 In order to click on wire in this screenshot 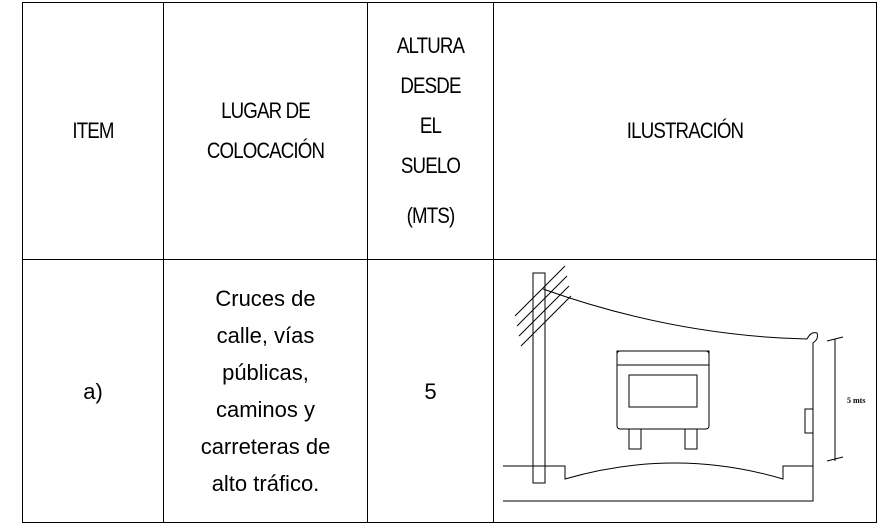, I will do `click(675, 314)`.